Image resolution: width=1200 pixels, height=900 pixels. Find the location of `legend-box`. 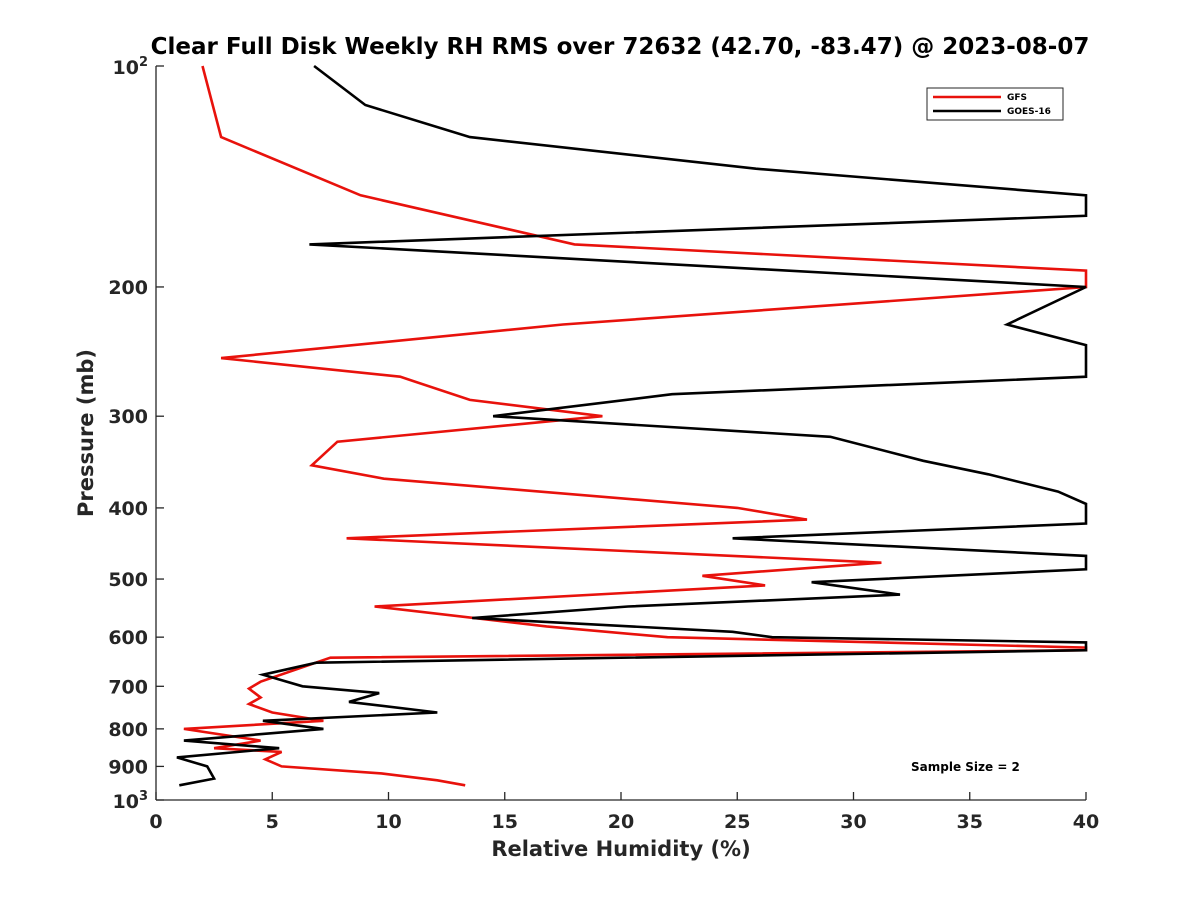

legend-box is located at coordinates (995, 104).